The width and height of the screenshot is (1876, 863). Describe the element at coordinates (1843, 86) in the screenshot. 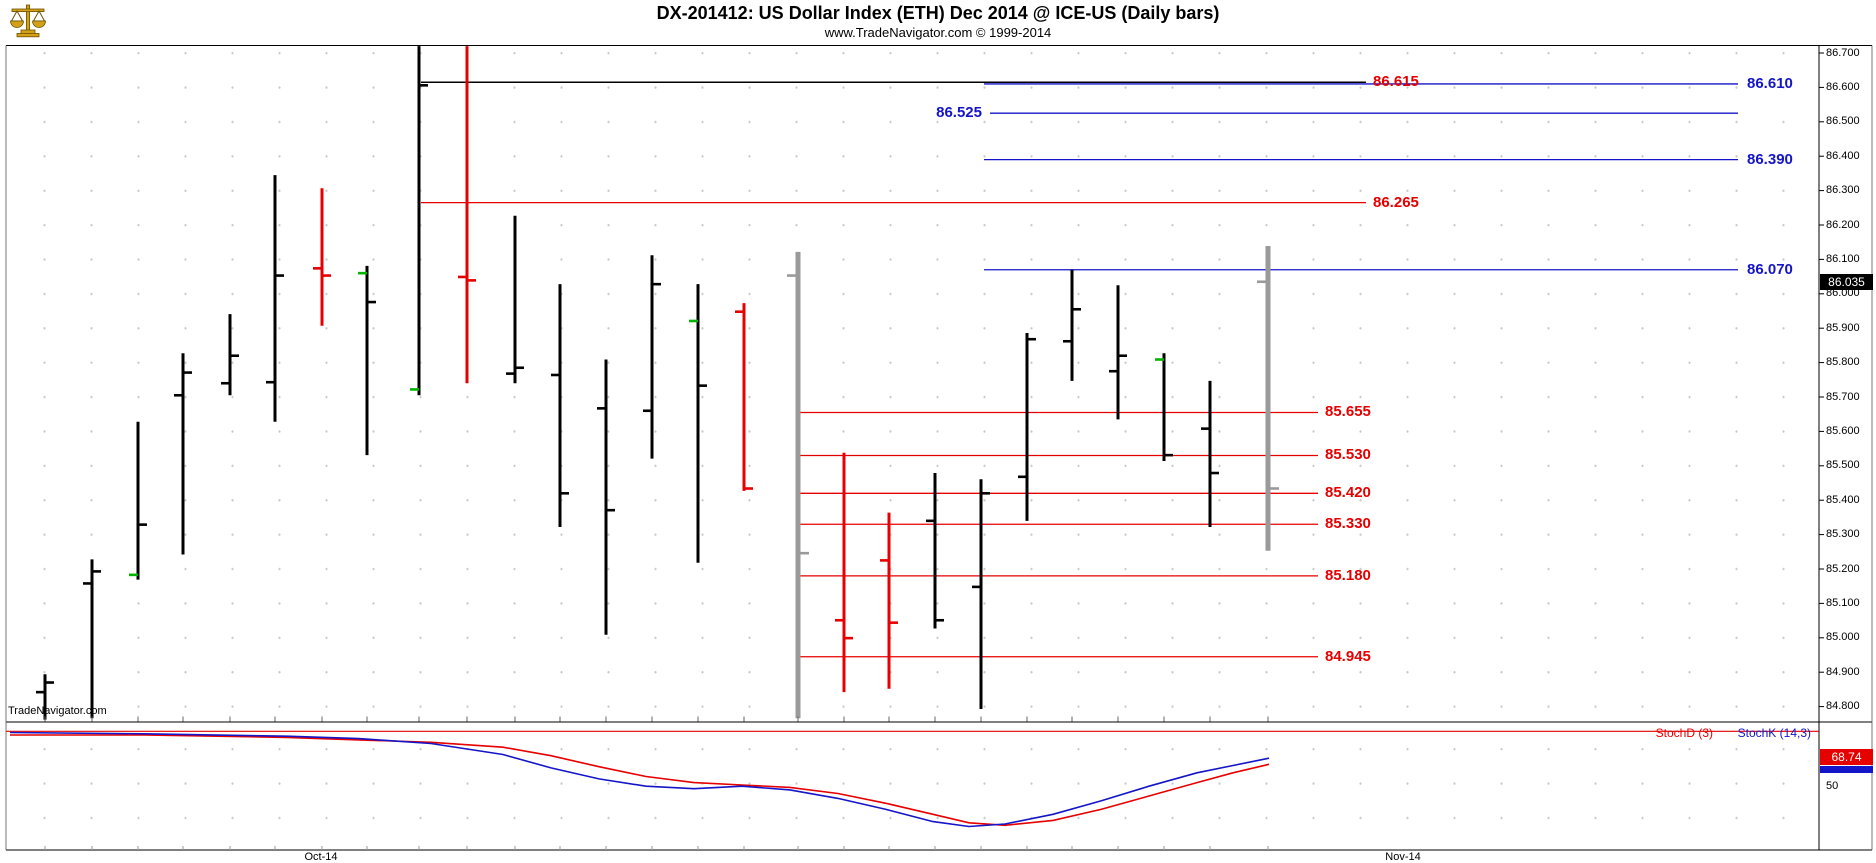

I see `y-axis-tick-label: 86.600` at that location.